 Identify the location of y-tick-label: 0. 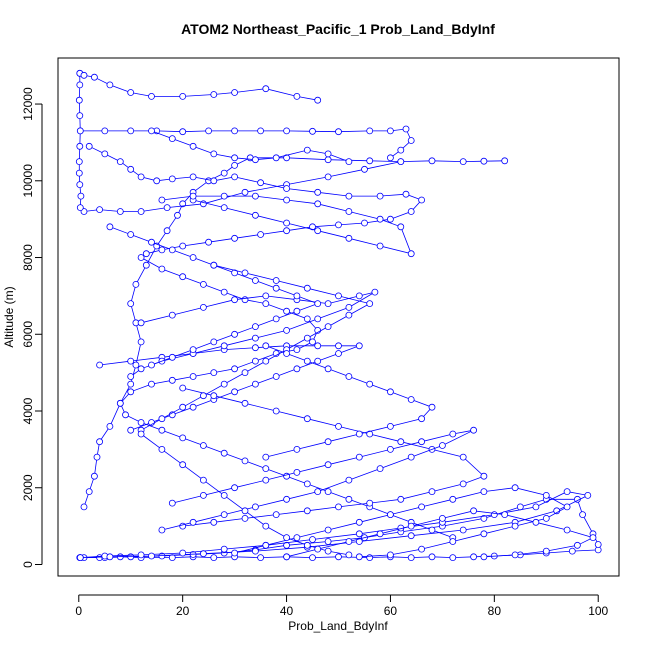
(28, 564).